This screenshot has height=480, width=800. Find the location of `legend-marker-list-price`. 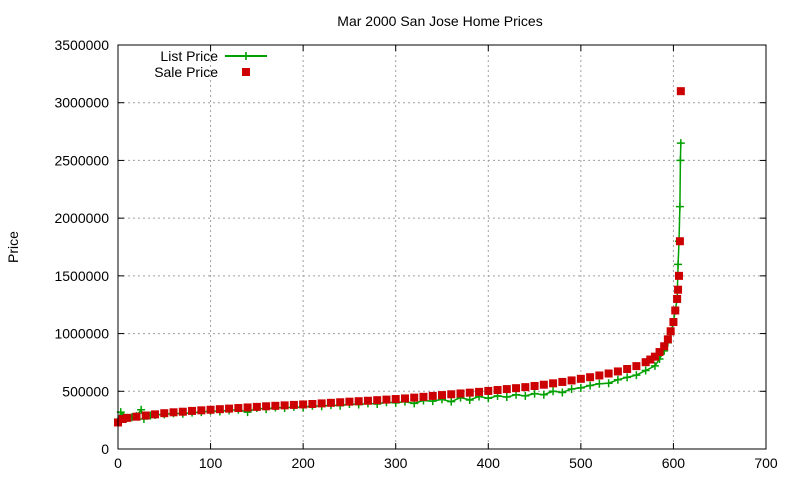

legend-marker-list-price is located at coordinates (246, 56).